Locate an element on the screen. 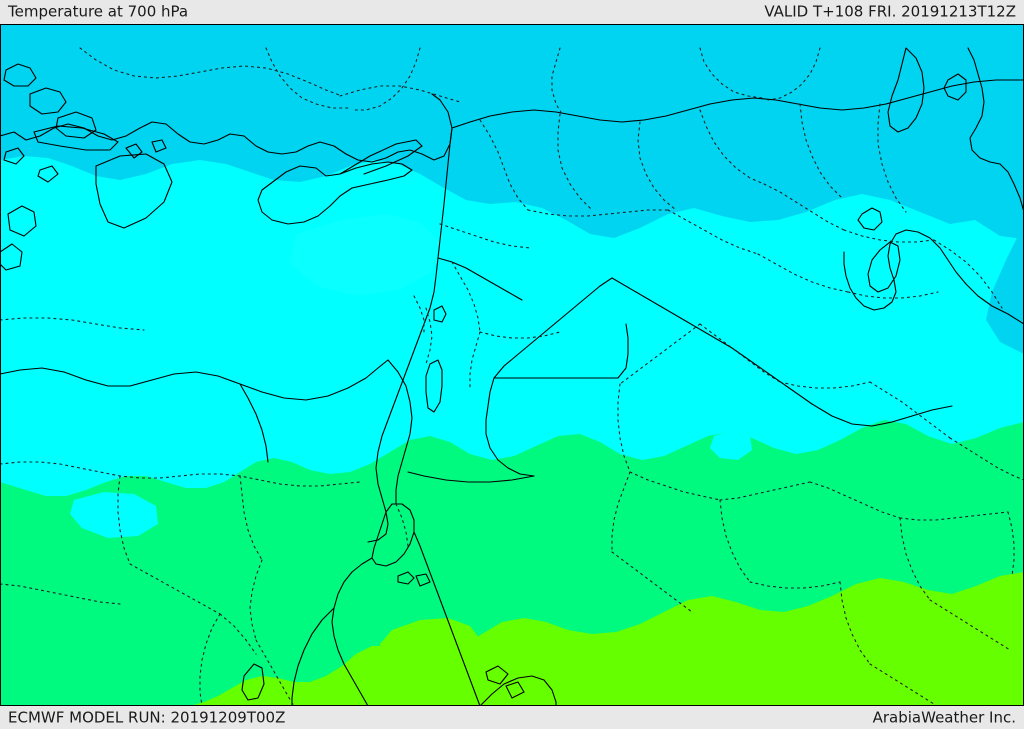 The height and width of the screenshot is (729, 1024). feature-dead-sea is located at coordinates (434, 386).